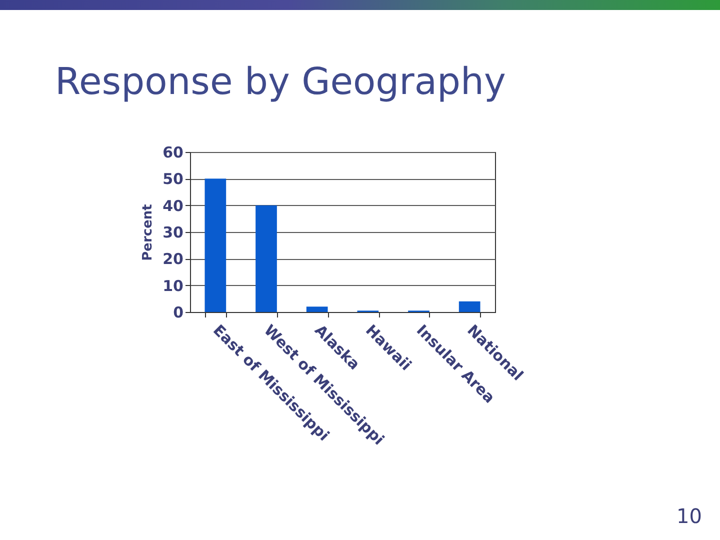  What do you see at coordinates (173, 205) in the screenshot?
I see `y-tick-label: 40` at bounding box center [173, 205].